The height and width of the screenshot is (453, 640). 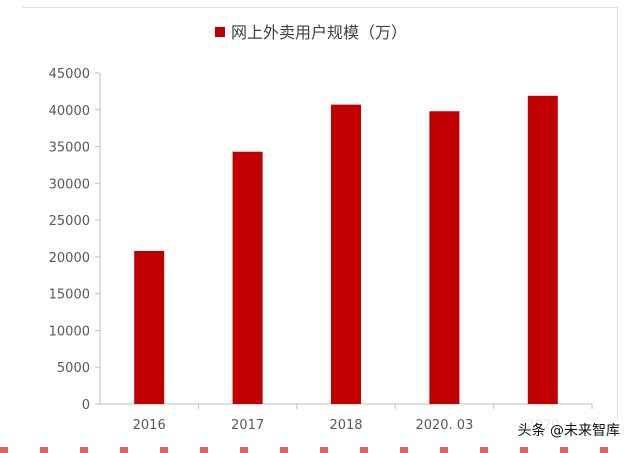 What do you see at coordinates (319, 32) in the screenshot?
I see `legend-label: 网上外卖用户规模（万）` at bounding box center [319, 32].